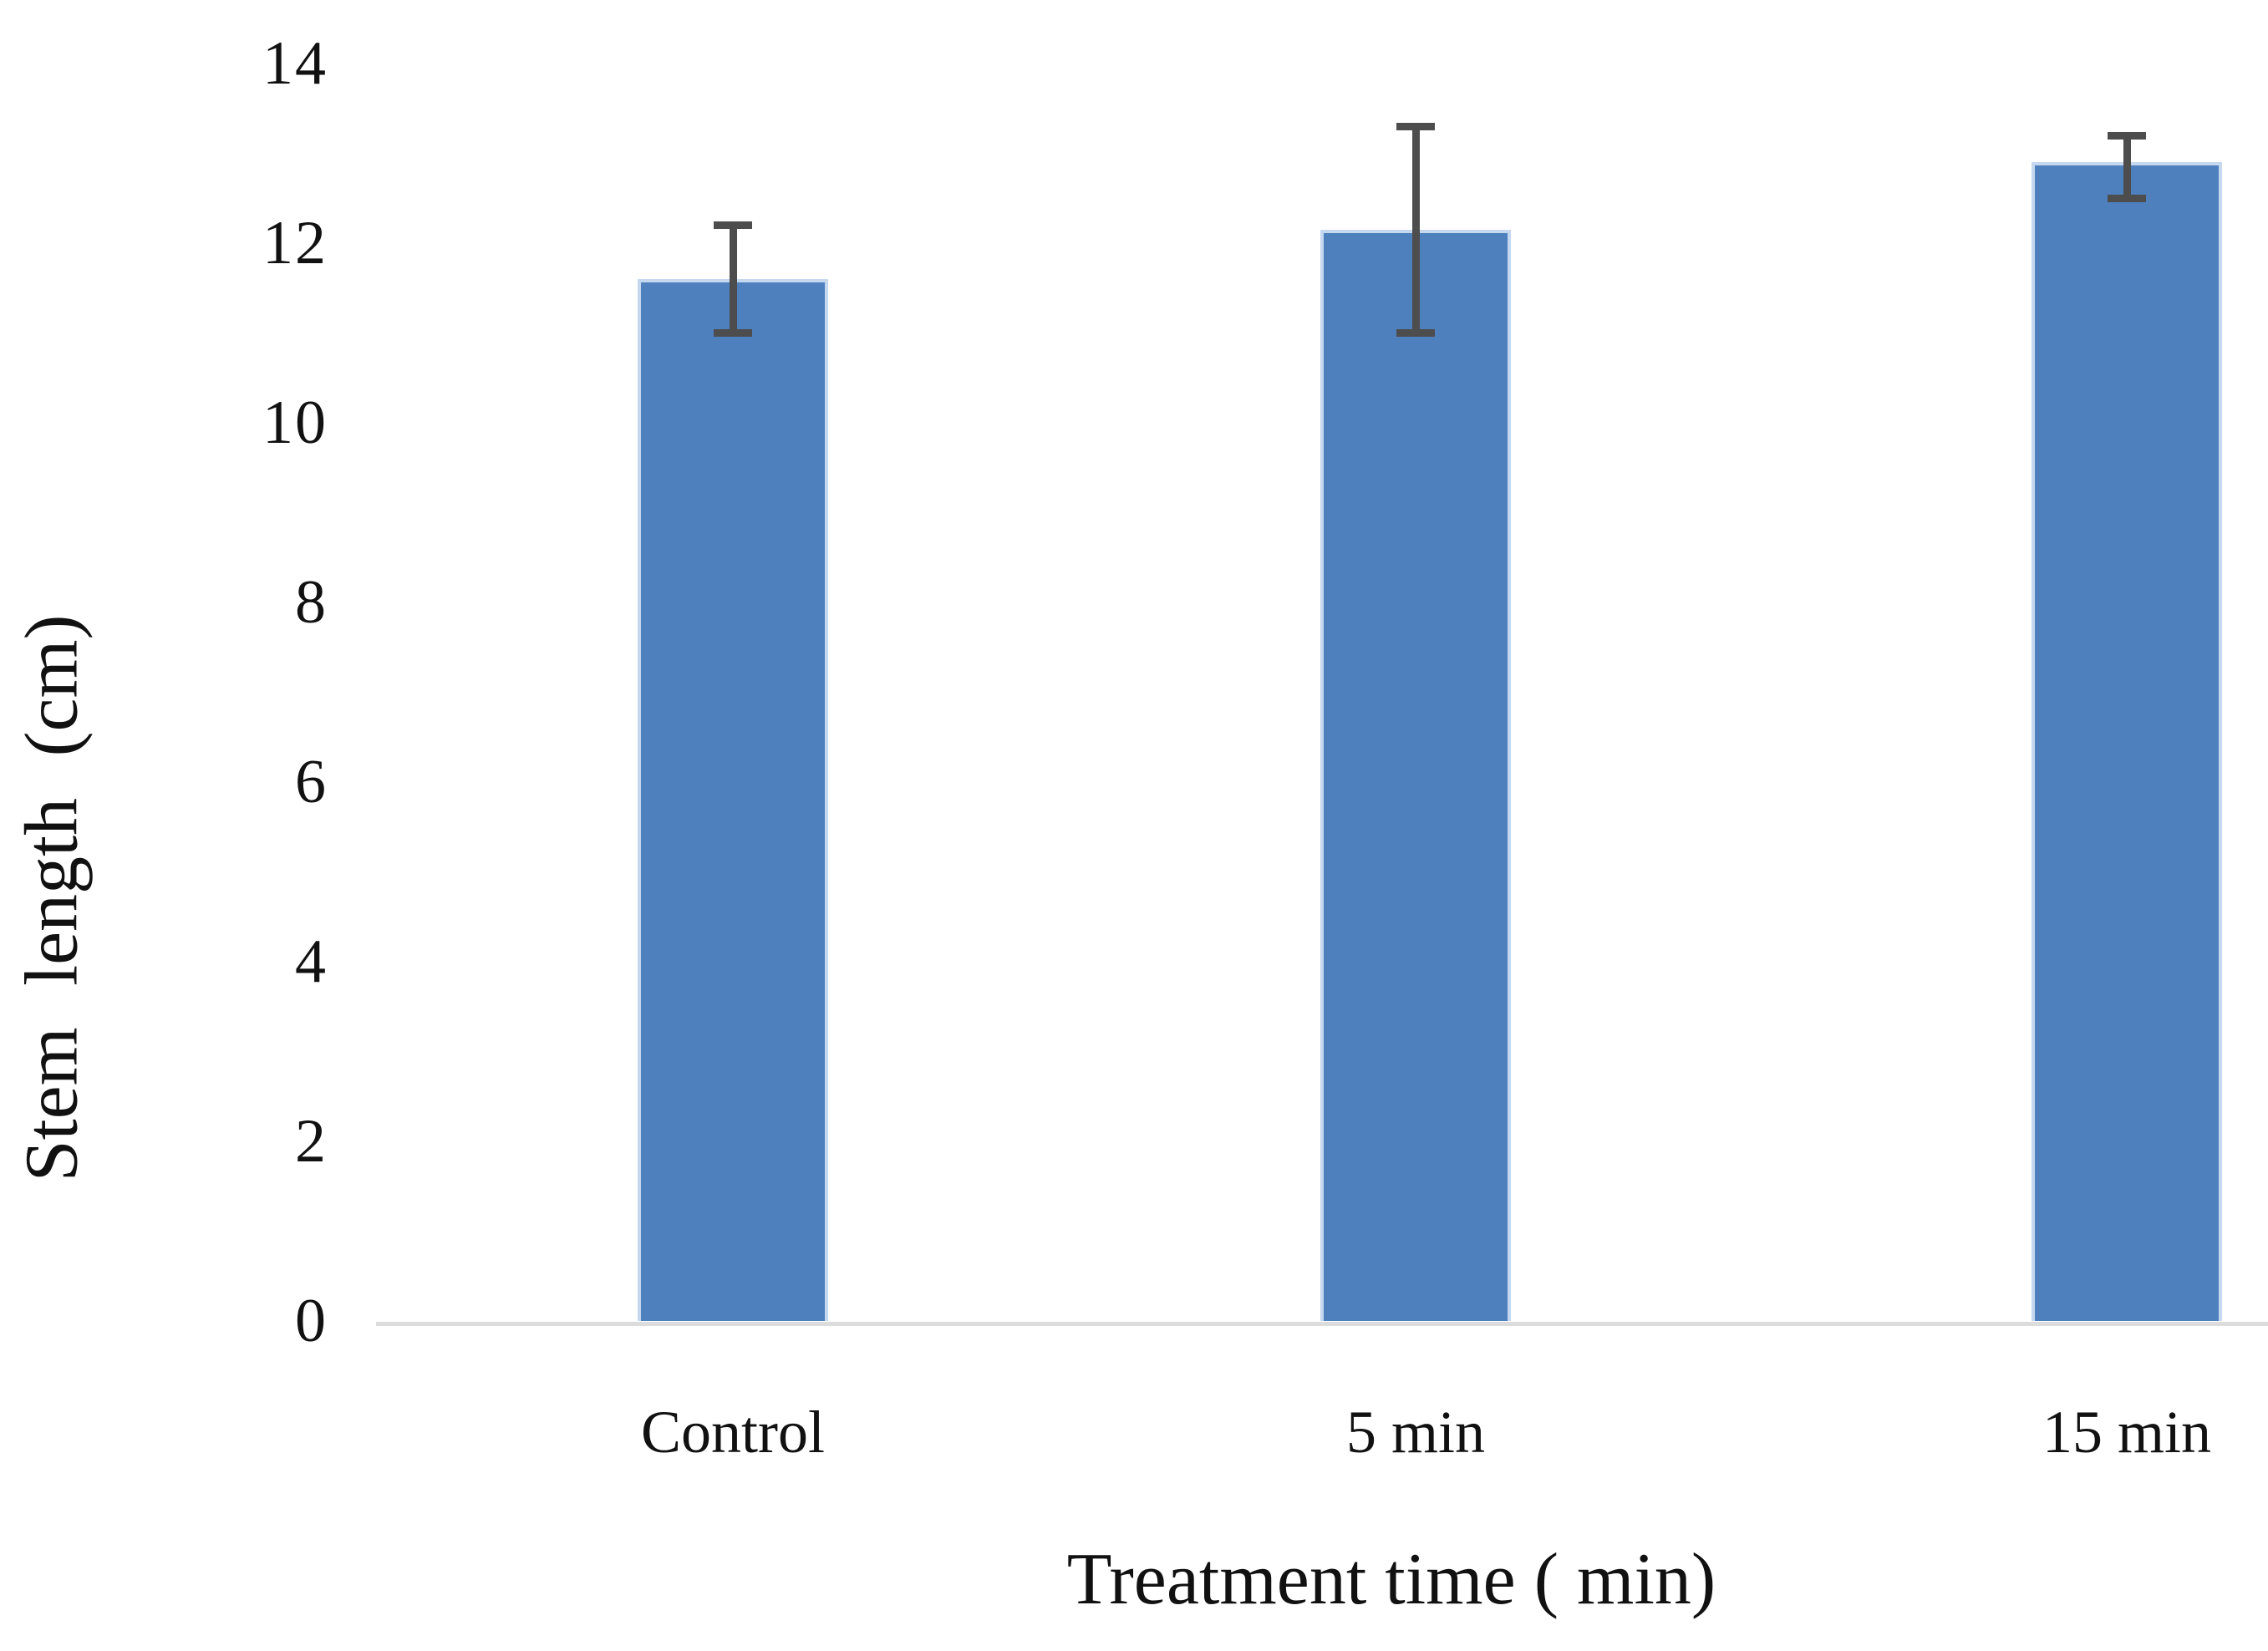 This screenshot has height=1651, width=2268. Describe the element at coordinates (2127, 1432) in the screenshot. I see `x-category-label: 15 min` at that location.